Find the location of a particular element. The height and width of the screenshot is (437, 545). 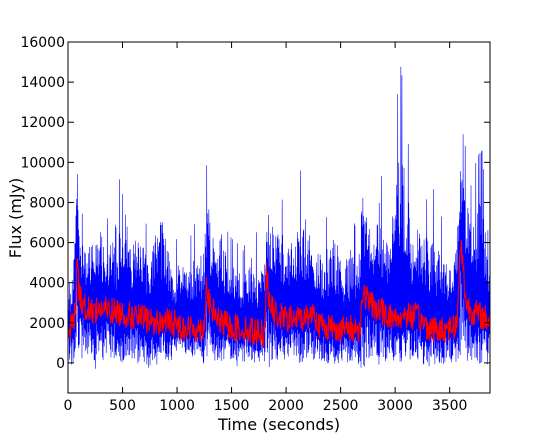

y-tick-label: 12000 is located at coordinates (42, 123).